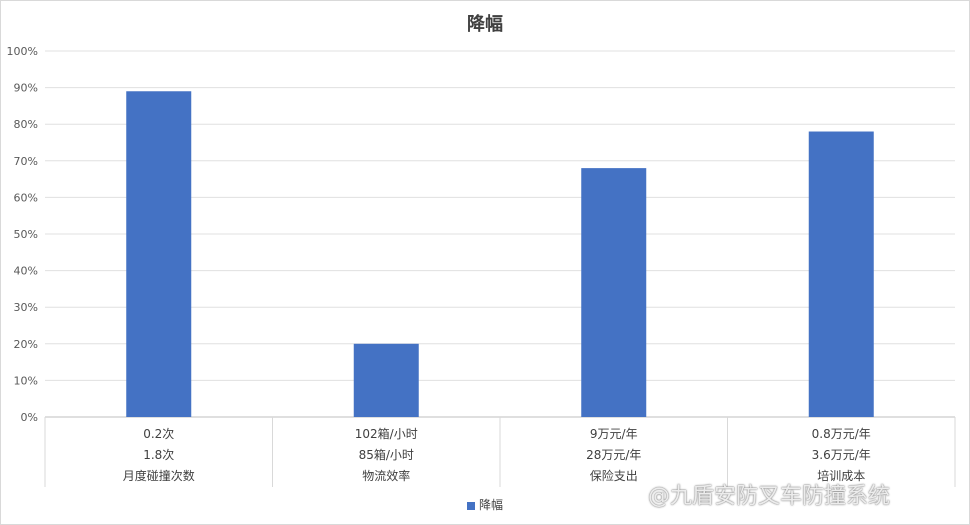 The height and width of the screenshot is (525, 970). I want to click on y-tick-label: 30%, so click(26, 307).